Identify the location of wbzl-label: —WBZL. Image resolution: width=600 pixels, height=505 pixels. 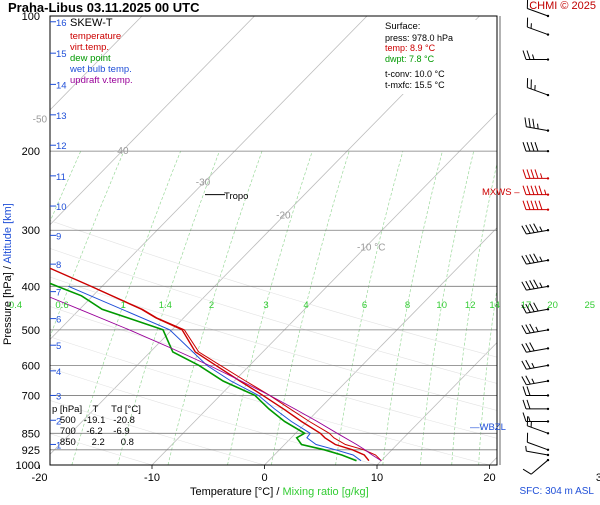
(488, 427).